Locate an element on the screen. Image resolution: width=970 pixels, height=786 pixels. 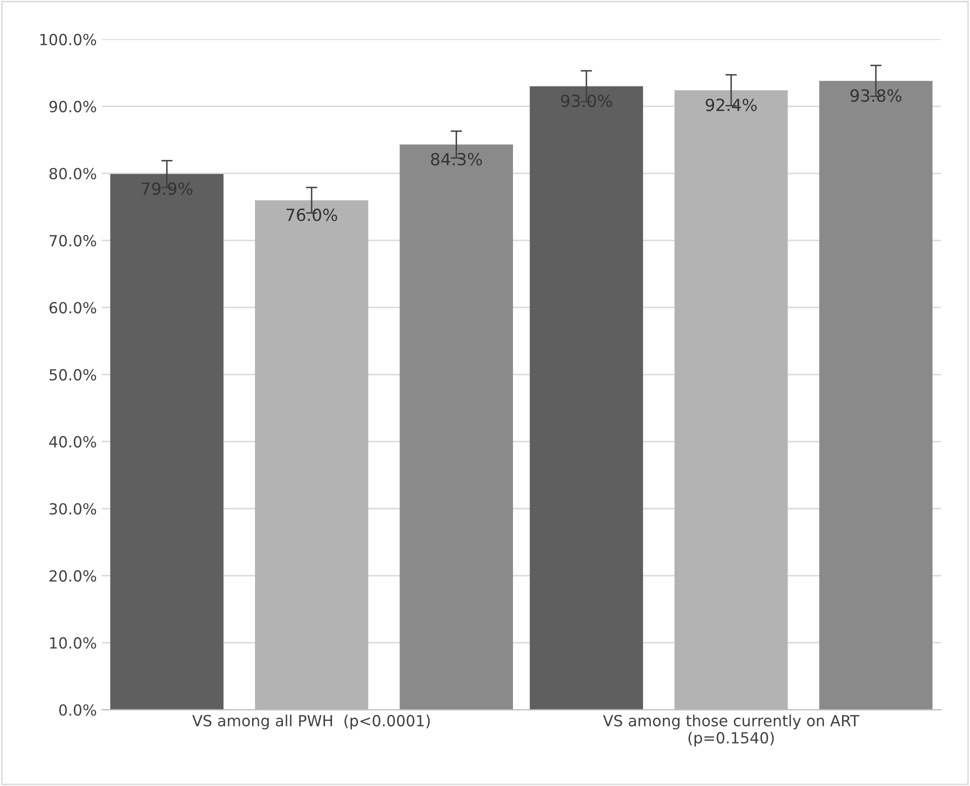
x-tick-label: VS among all PWH (p<0.0001) is located at coordinates (311, 722).